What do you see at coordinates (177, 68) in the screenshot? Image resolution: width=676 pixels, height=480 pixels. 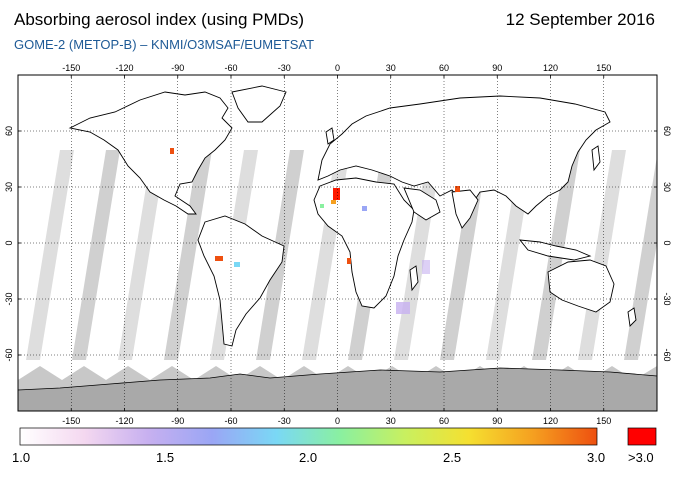 I see `lon-tick-top: -90` at bounding box center [177, 68].